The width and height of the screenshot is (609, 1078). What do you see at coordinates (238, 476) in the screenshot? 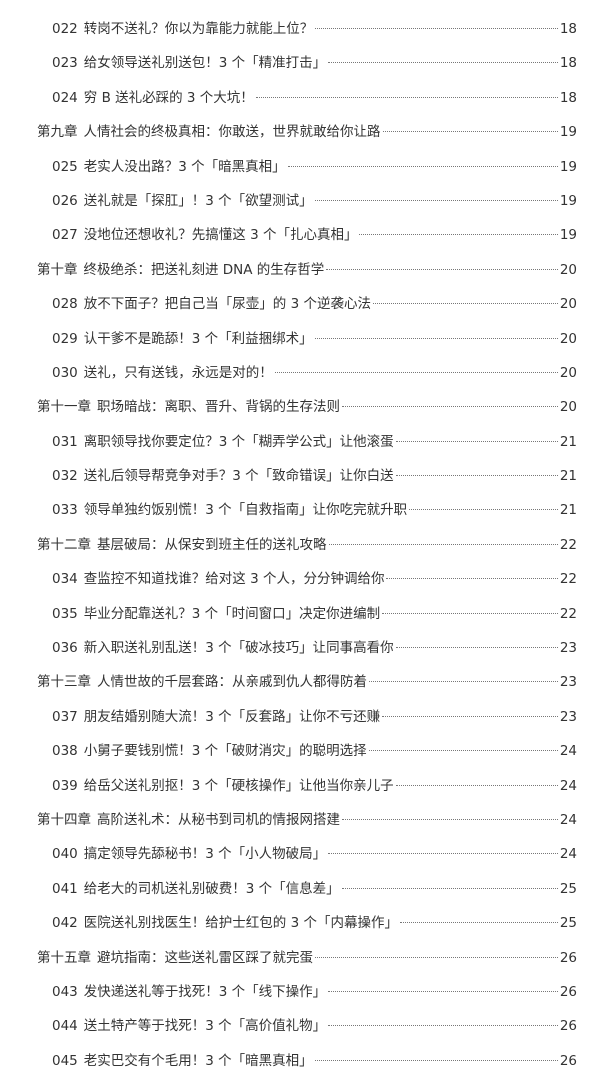
I see `entry-title: 送礼后领导帮竞争对手？3 个「致命错误」让你白送` at bounding box center [238, 476].